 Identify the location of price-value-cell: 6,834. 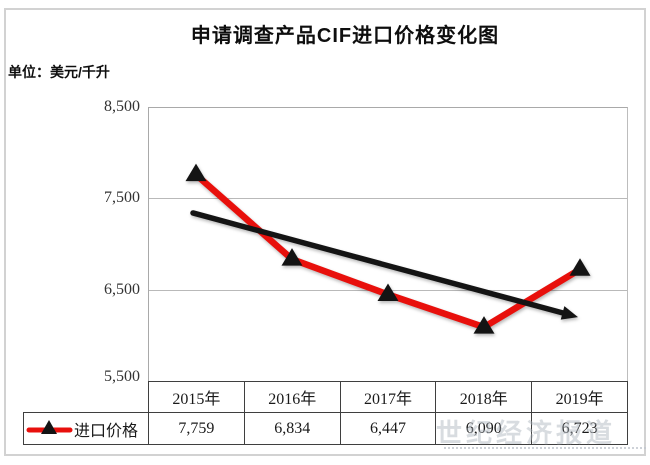
(293, 428).